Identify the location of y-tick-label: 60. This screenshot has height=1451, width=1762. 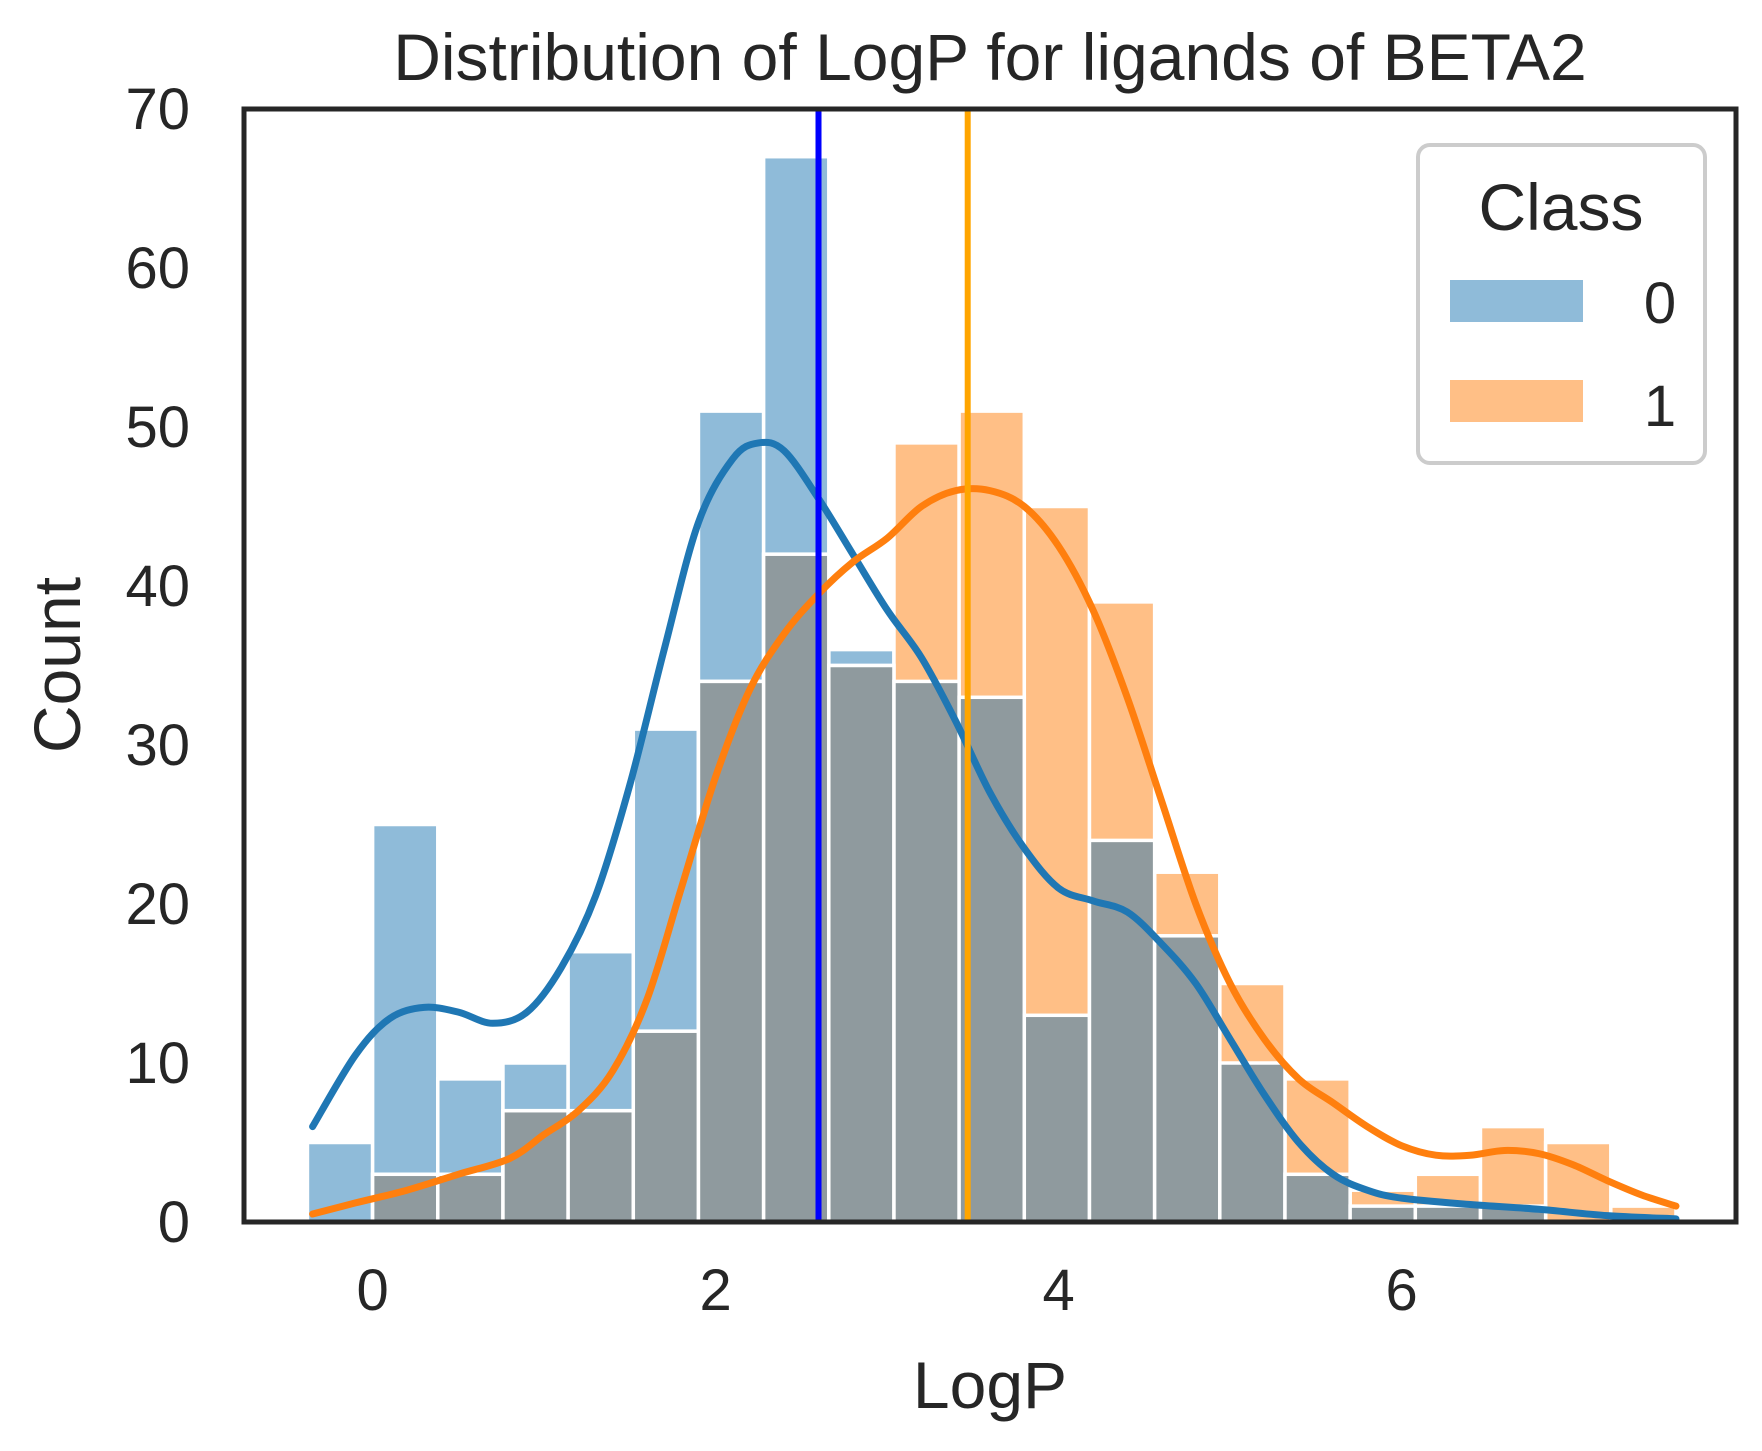
(157, 268).